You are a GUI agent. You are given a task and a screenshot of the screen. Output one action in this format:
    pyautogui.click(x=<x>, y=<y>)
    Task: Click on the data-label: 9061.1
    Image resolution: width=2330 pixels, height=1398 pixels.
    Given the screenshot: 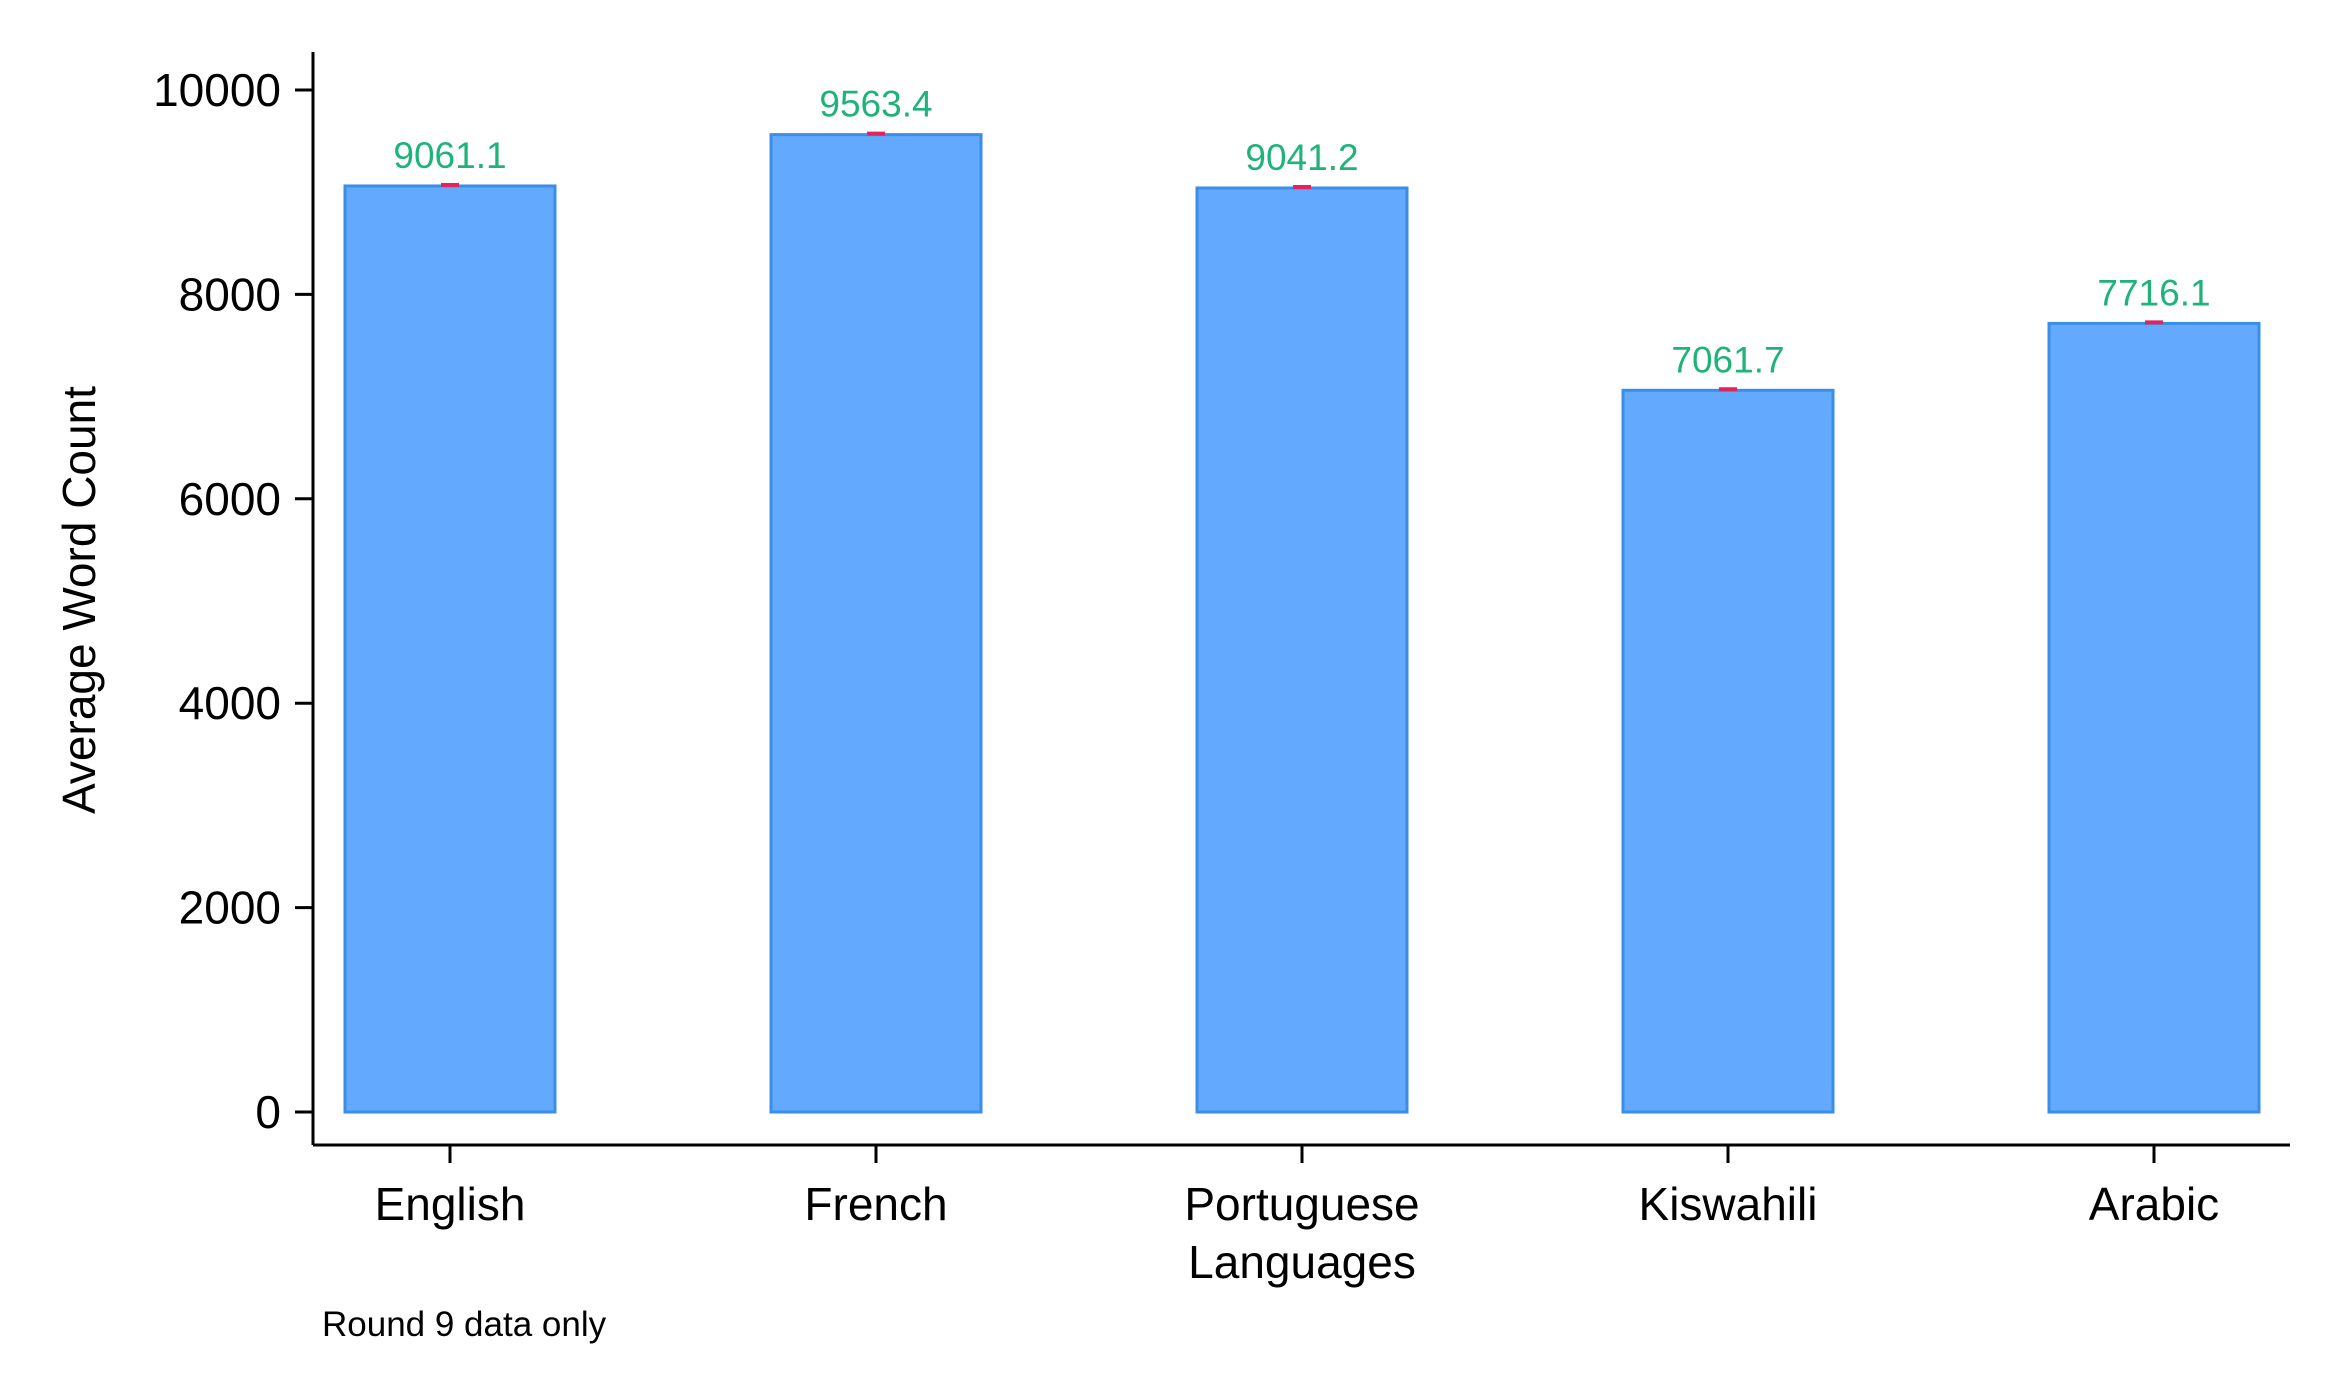 What is the action you would take?
    pyautogui.click(x=449, y=155)
    